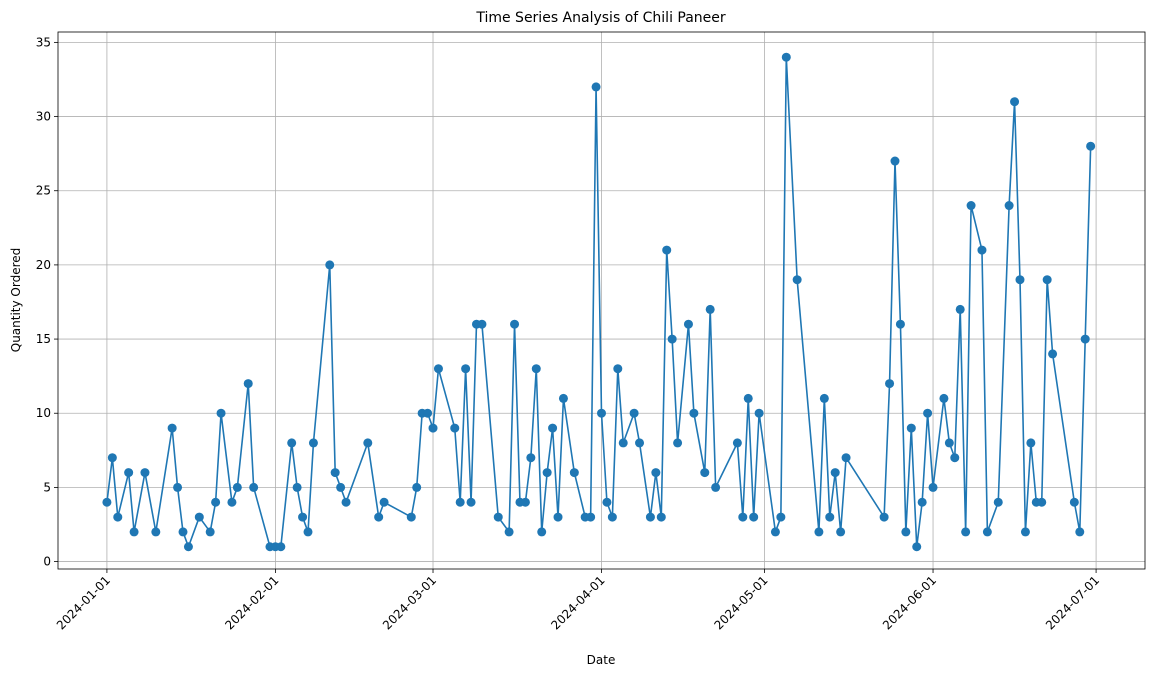  I want to click on y-tick-label: 10, so click(43, 413).